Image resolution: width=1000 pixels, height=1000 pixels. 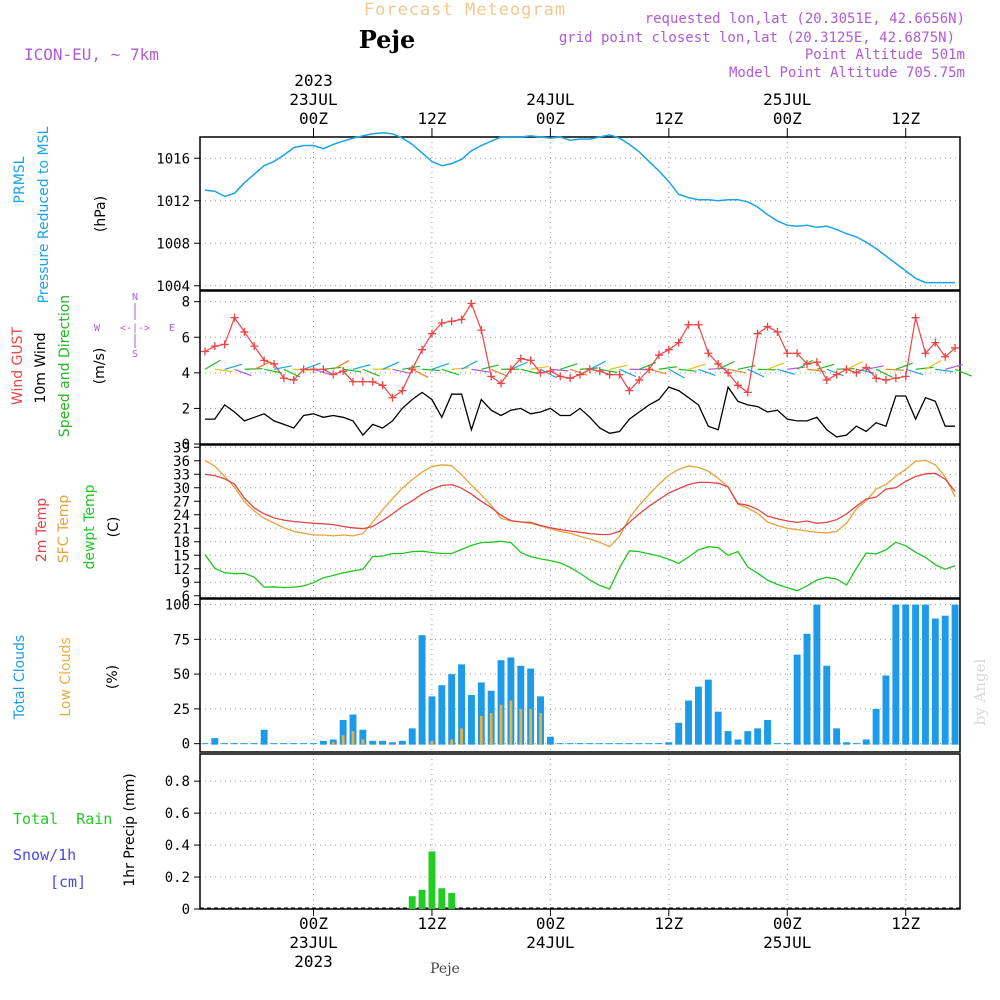 What do you see at coordinates (135, 328) in the screenshot?
I see `compass-arrow: <-|->` at bounding box center [135, 328].